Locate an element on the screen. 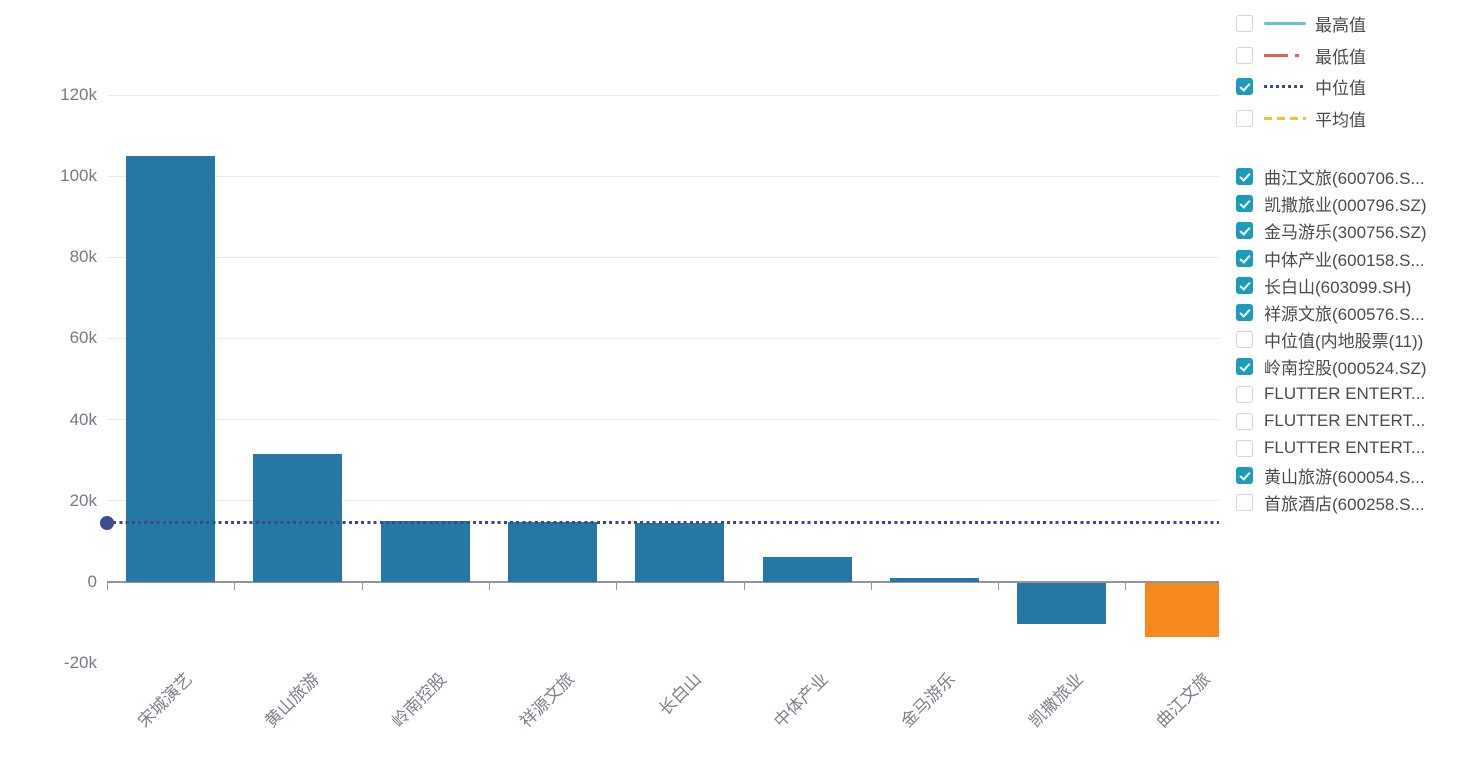  x-axis-category-label: 金马游乐 is located at coordinates (928, 700).